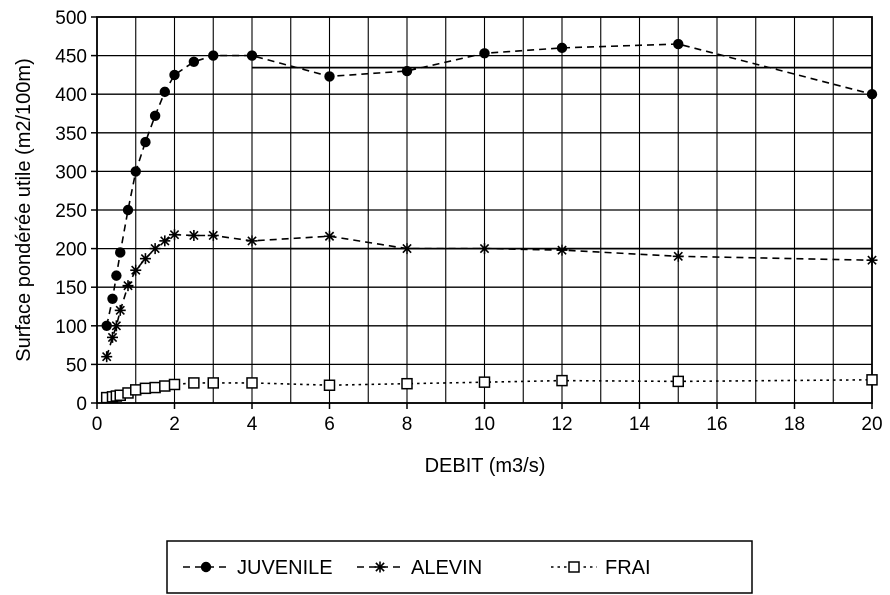 This screenshot has height=595, width=890. What do you see at coordinates (329, 424) in the screenshot?
I see `x-tick-label: 6` at bounding box center [329, 424].